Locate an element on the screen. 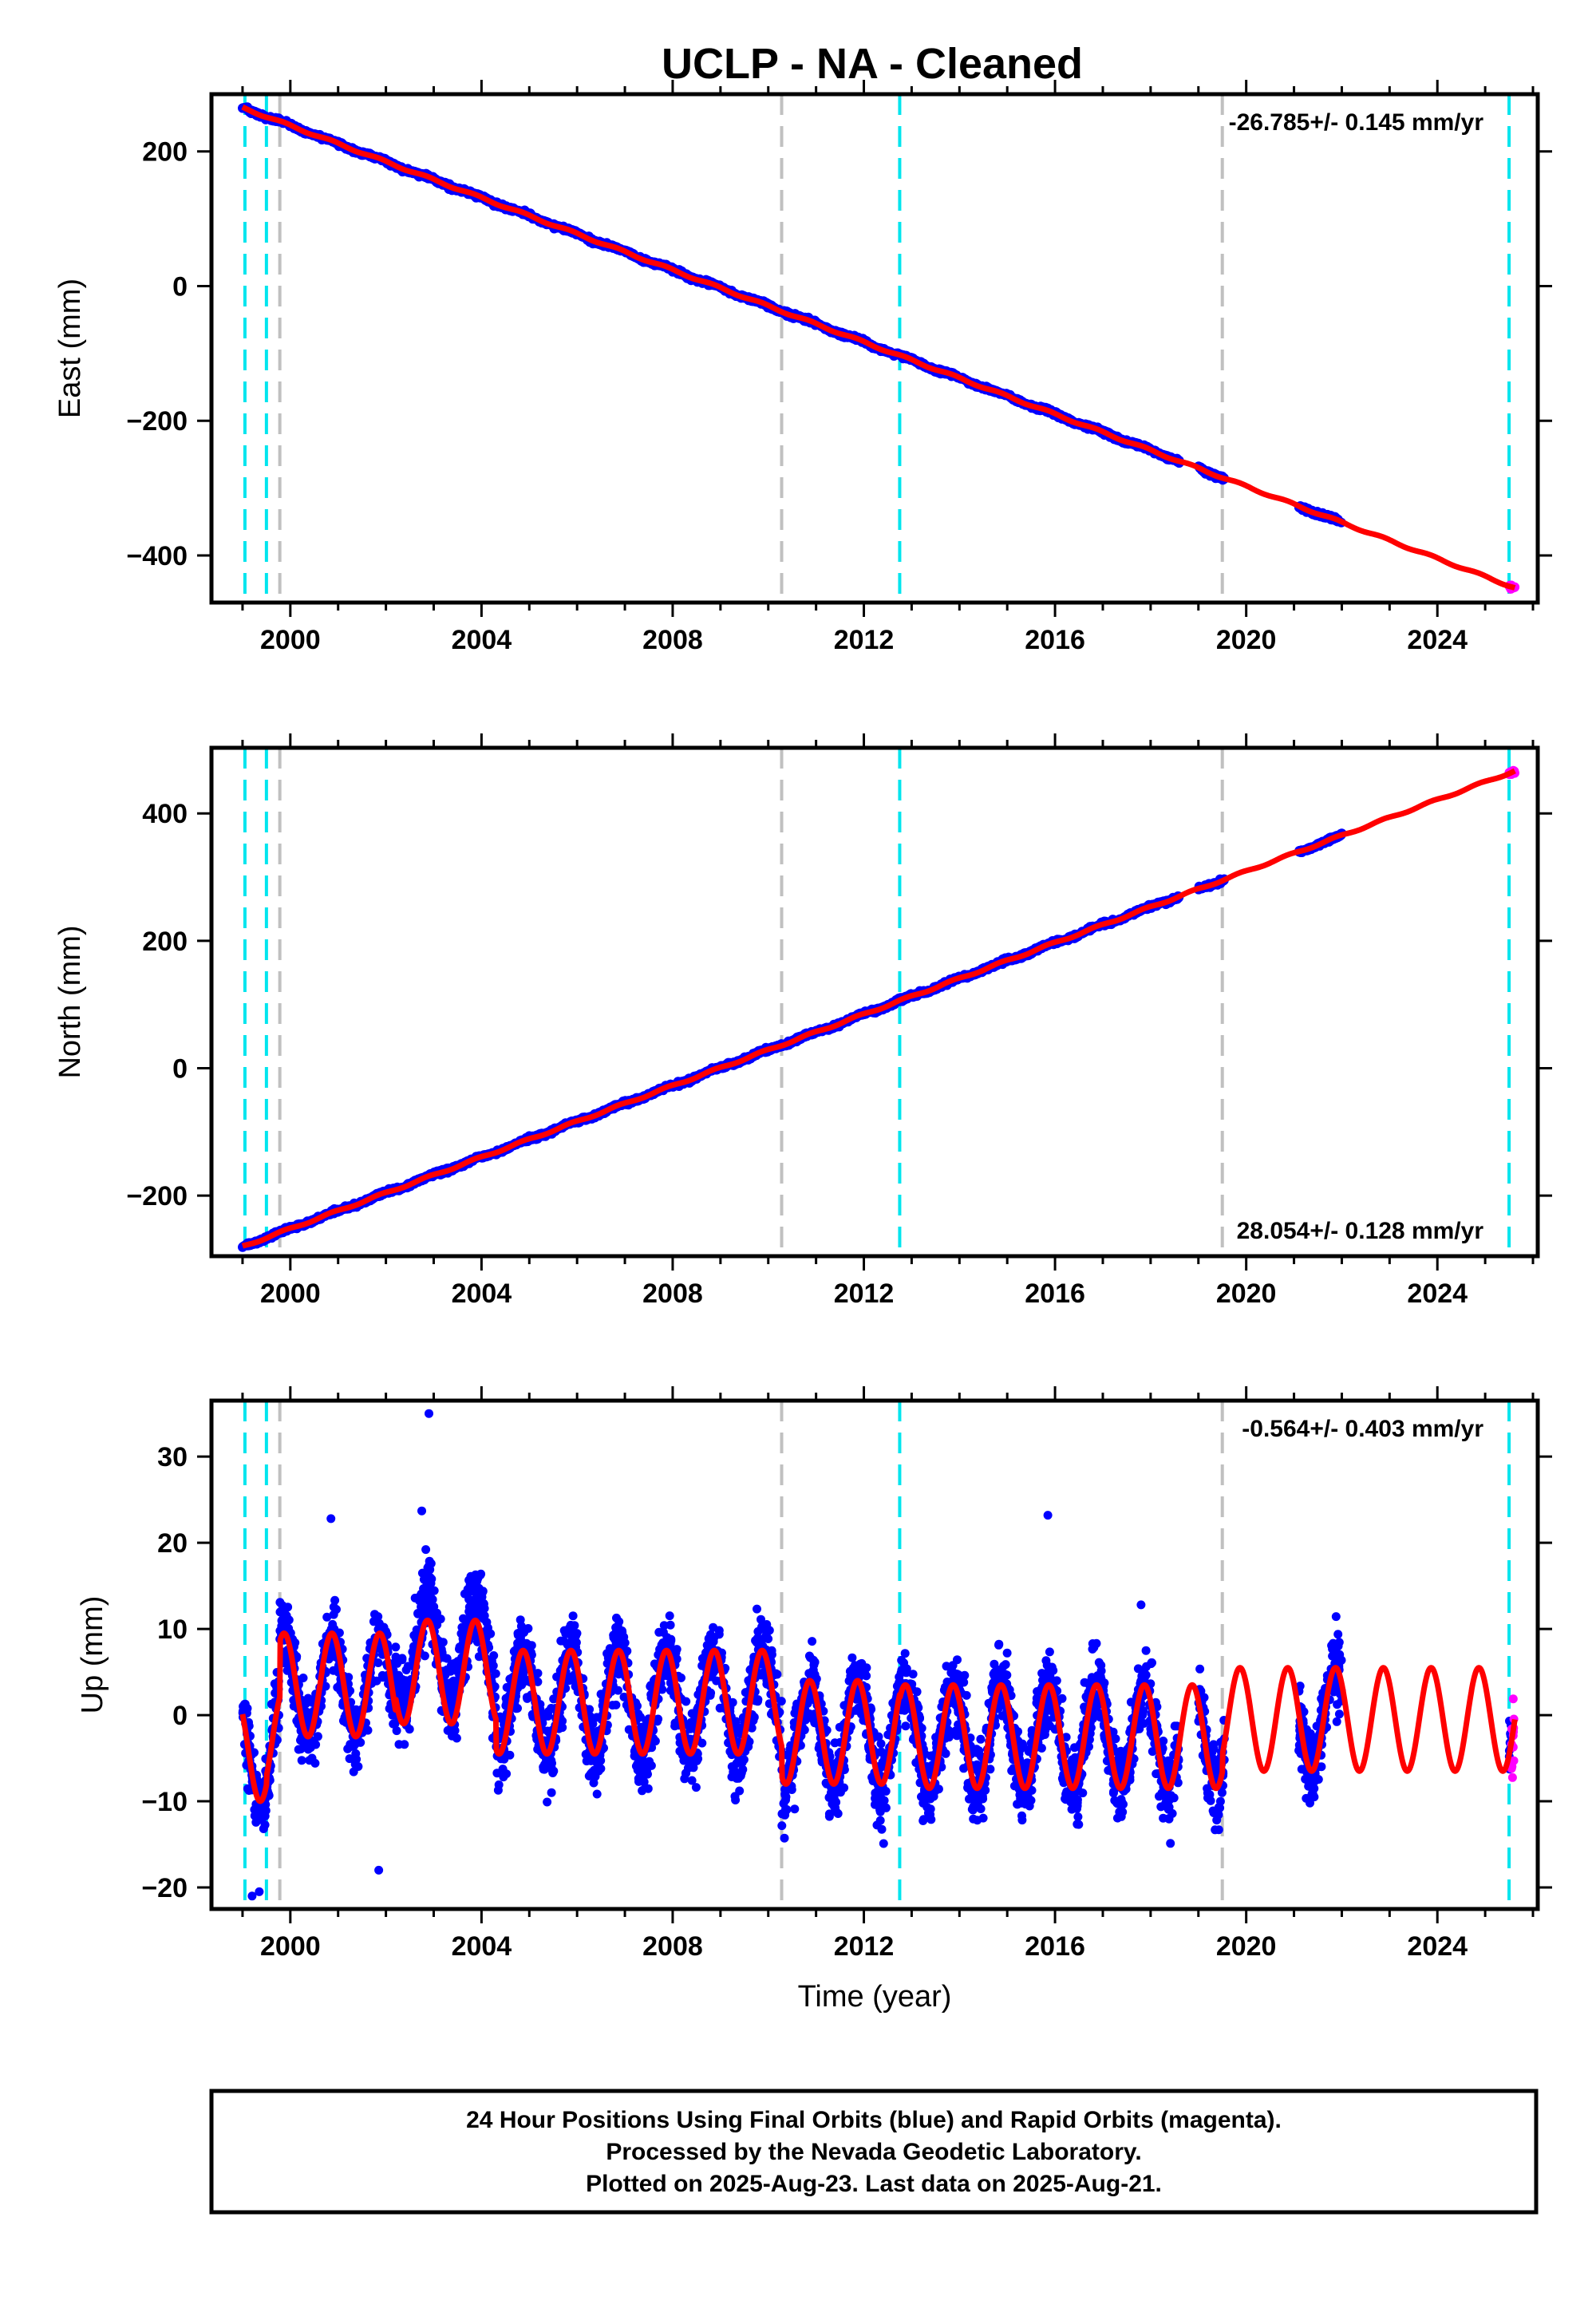 This screenshot has width=1596, height=2316. y-tick-label: −400 is located at coordinates (157, 556).